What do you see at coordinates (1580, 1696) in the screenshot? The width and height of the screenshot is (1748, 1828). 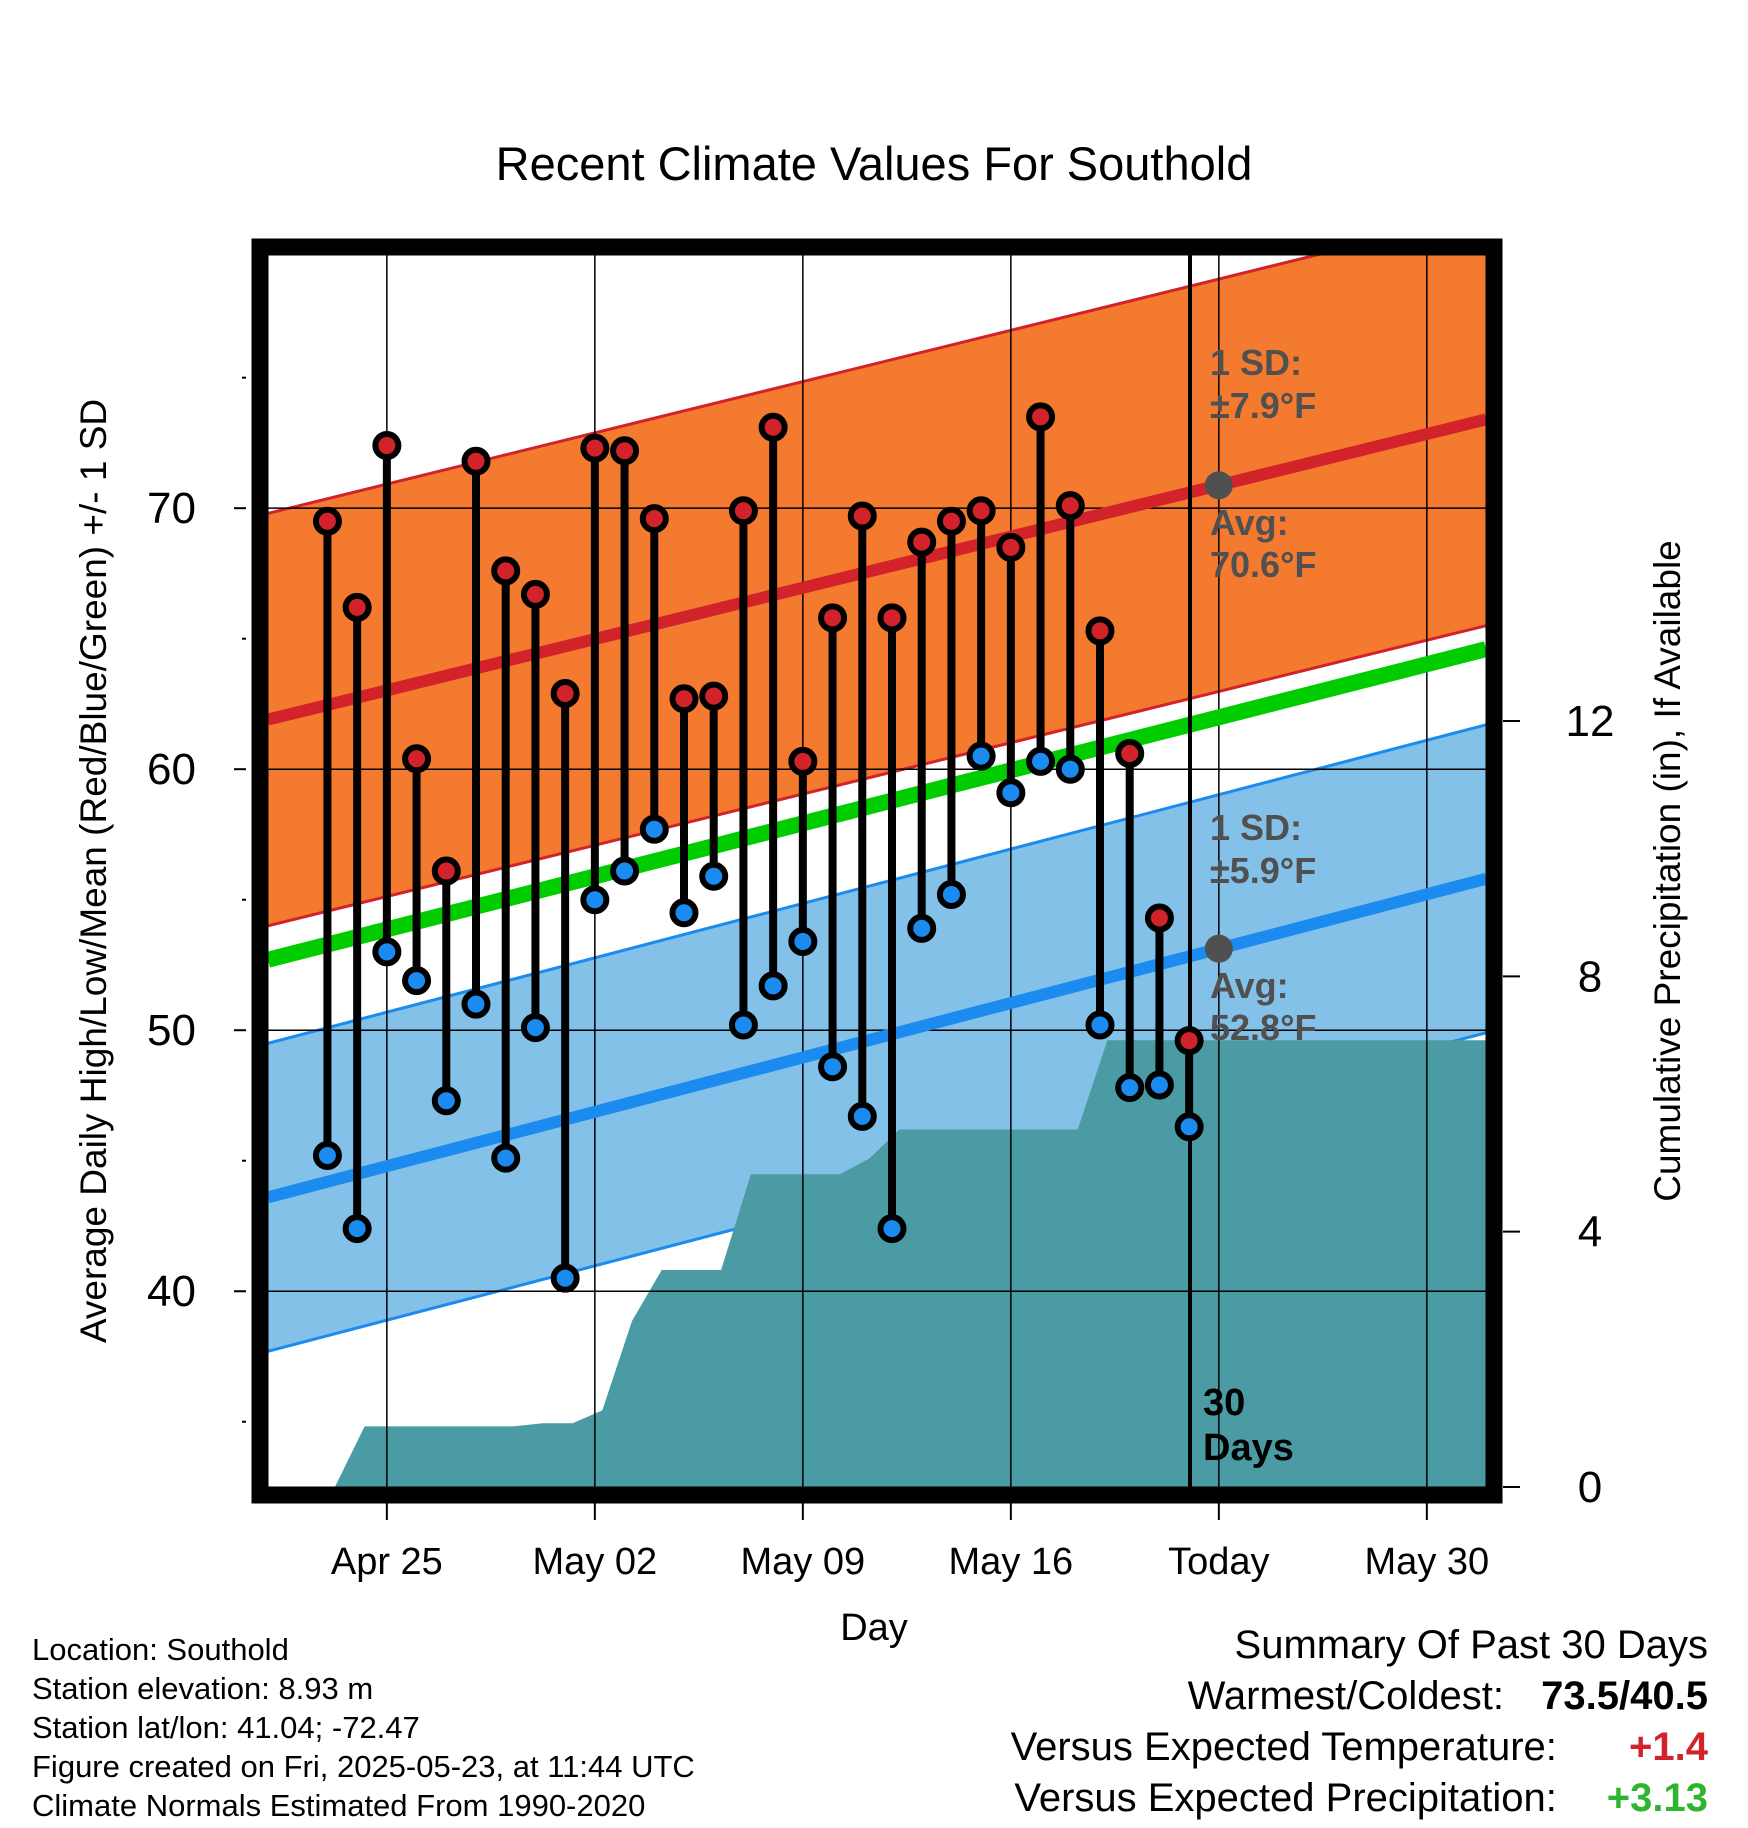 I see `warmest-value: 73.5` at bounding box center [1580, 1696].